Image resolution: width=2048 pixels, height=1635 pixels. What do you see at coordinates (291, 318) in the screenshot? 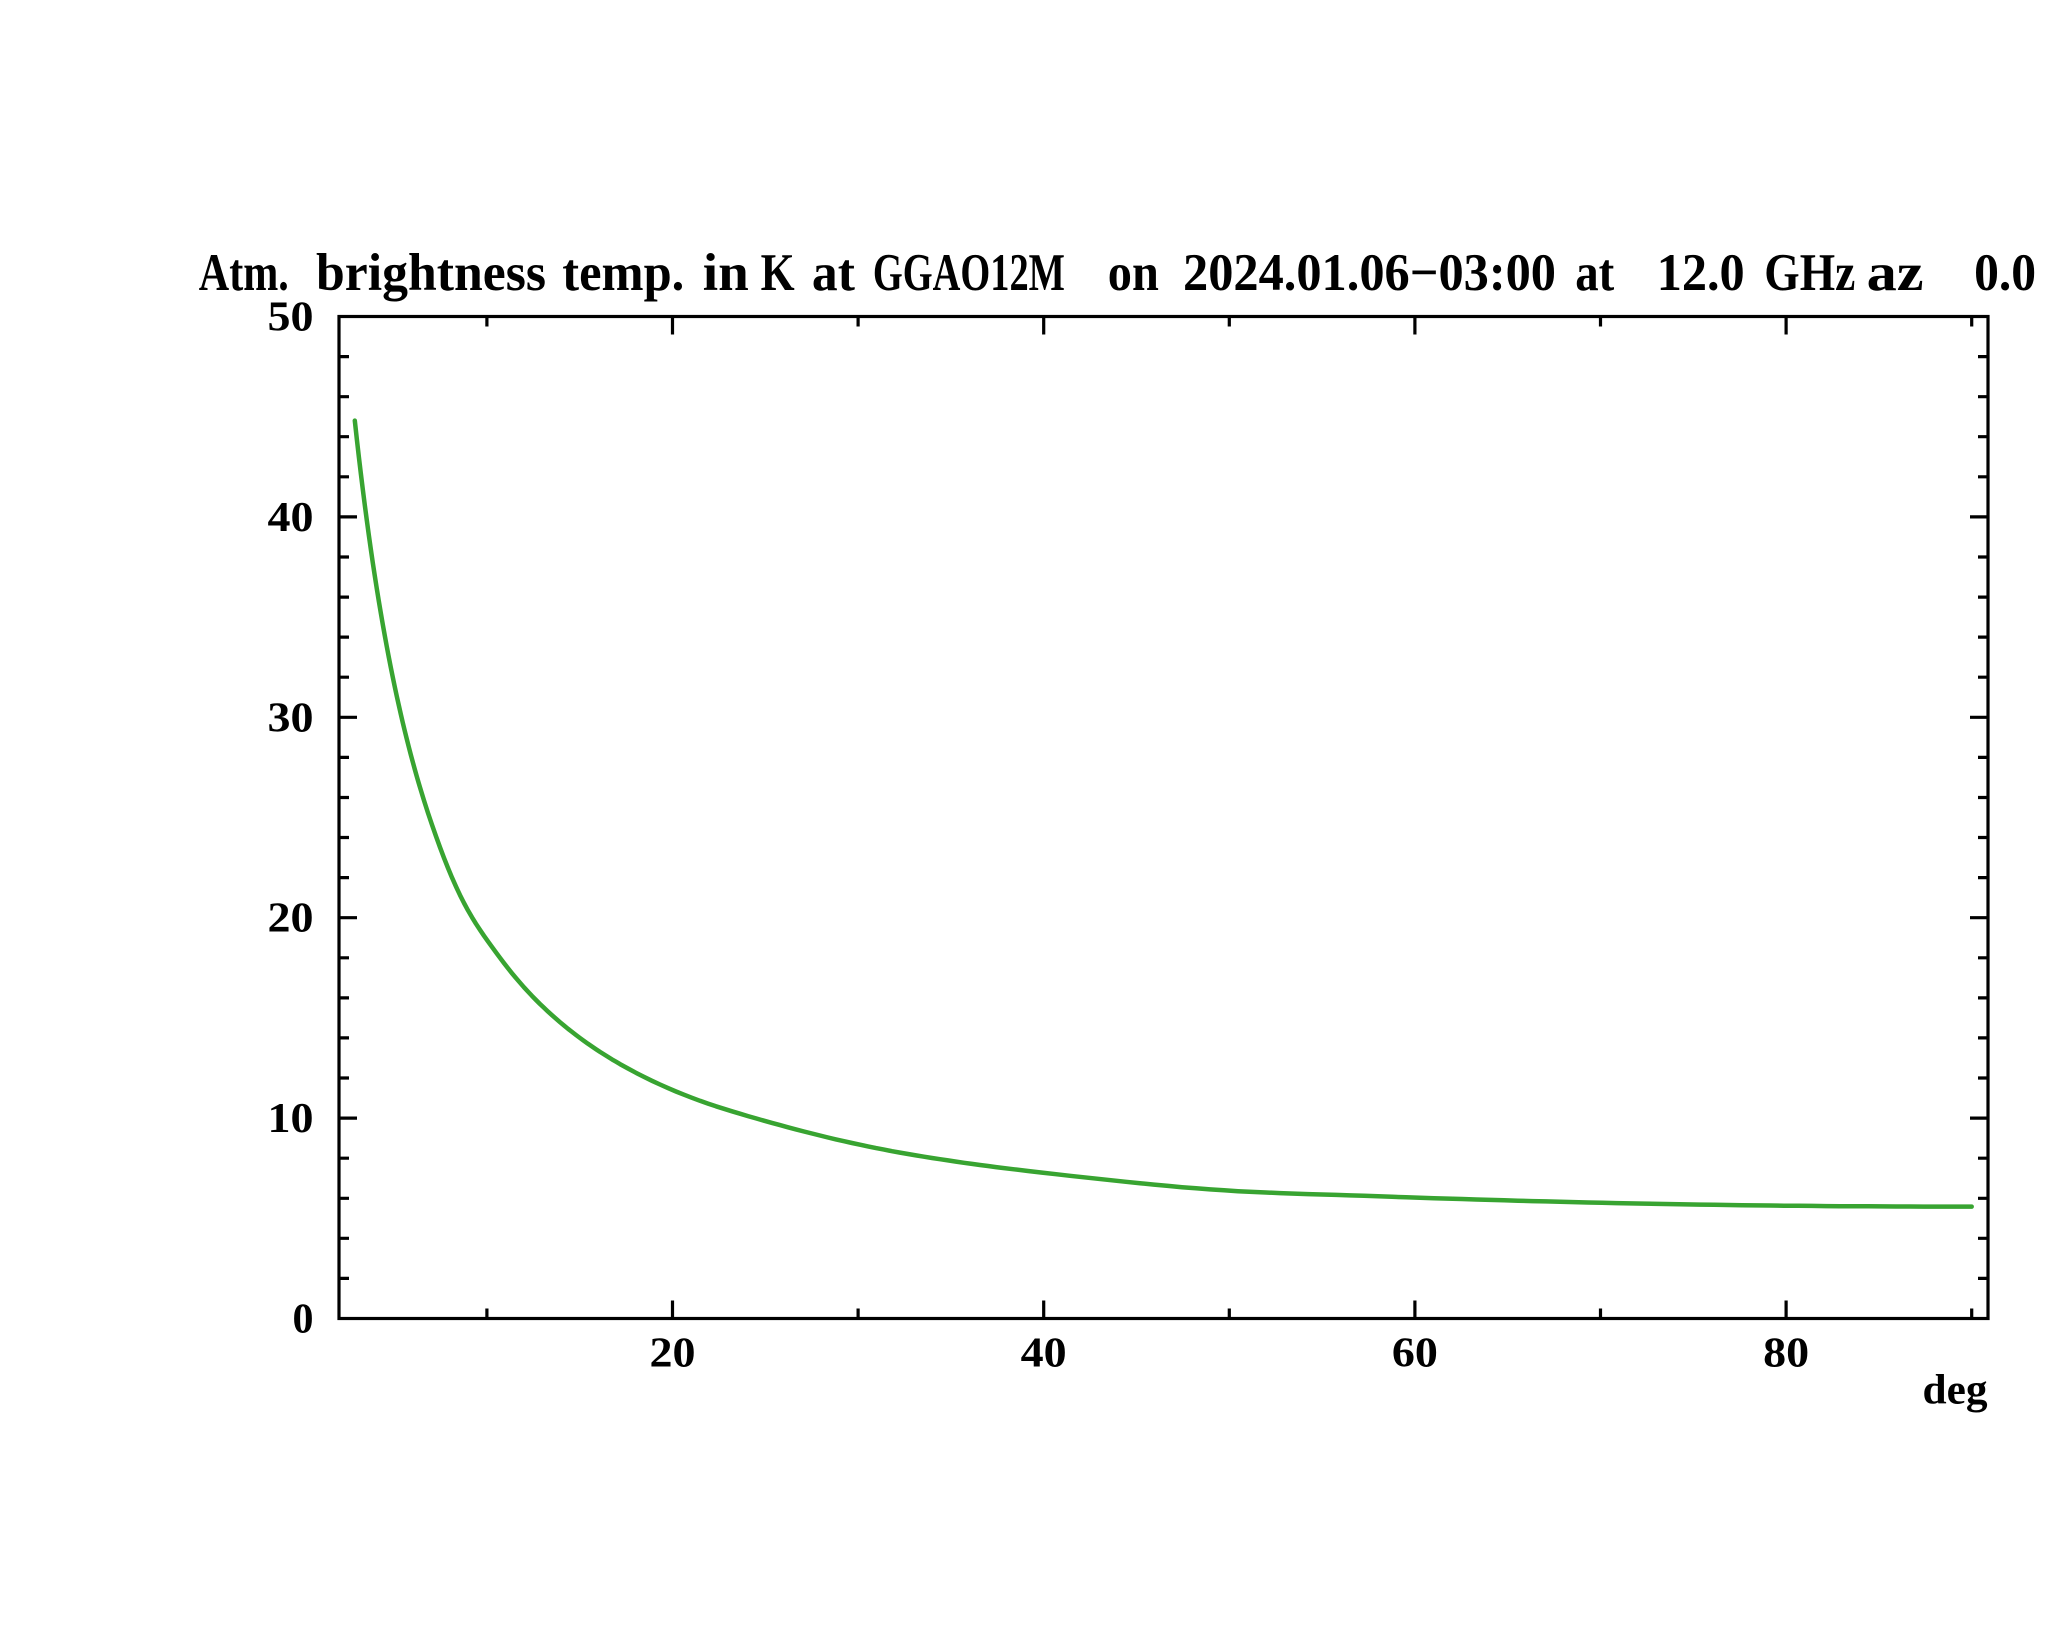
I see `svg-text: 50` at bounding box center [291, 318].